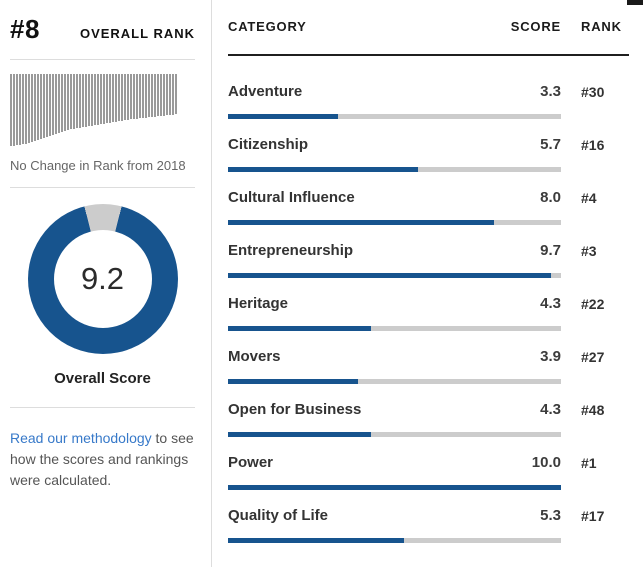  I want to click on header-edge-fragment, so click(635, 2).